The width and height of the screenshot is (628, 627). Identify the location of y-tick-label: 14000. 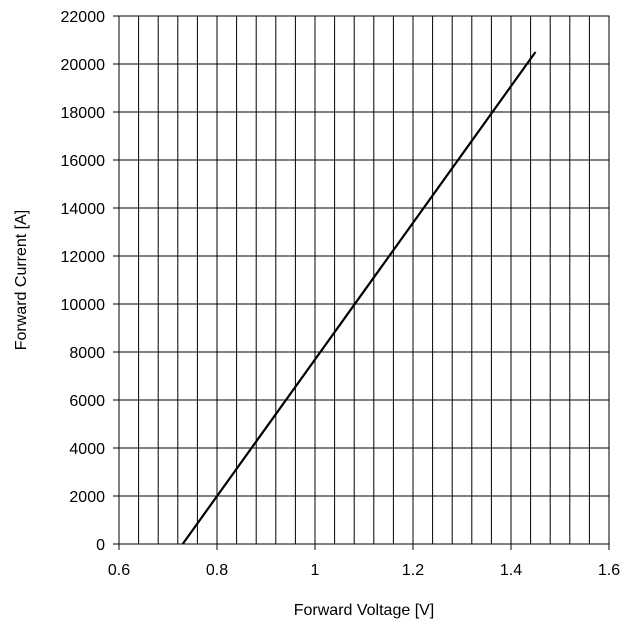
(83, 209).